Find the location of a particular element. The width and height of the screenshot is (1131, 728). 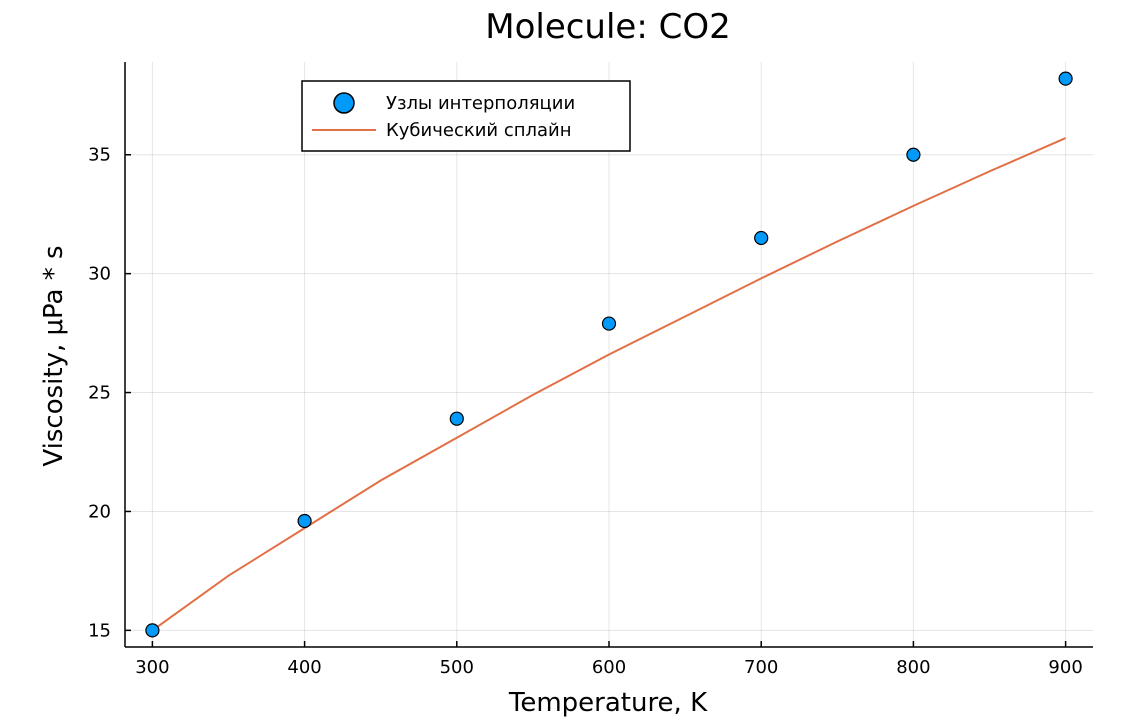

x-tick-label: 500 is located at coordinates (457, 667).